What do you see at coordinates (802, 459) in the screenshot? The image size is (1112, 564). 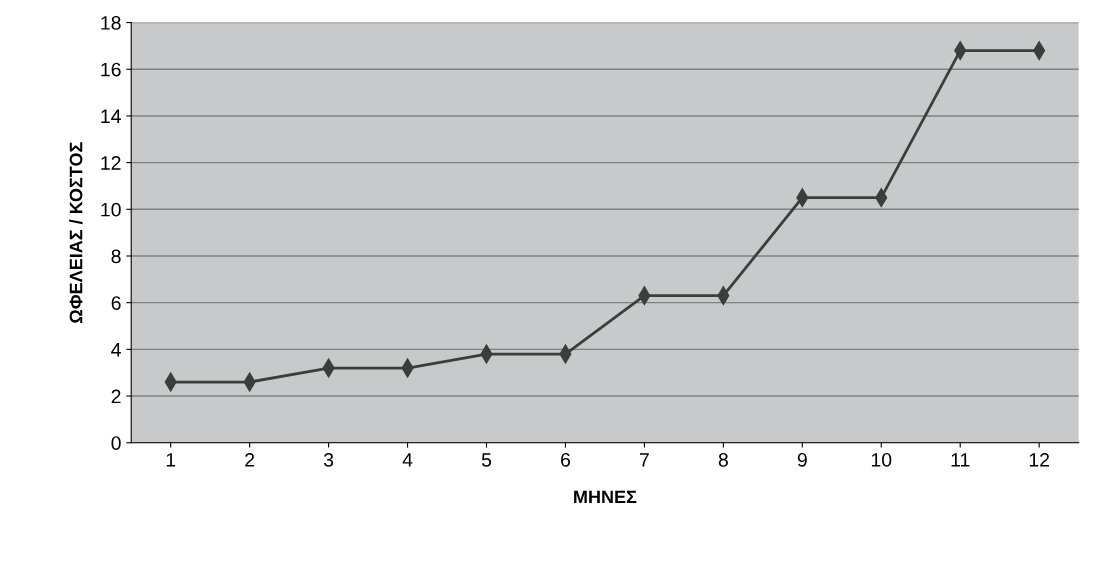 I see `x-tick-label: 9` at bounding box center [802, 459].